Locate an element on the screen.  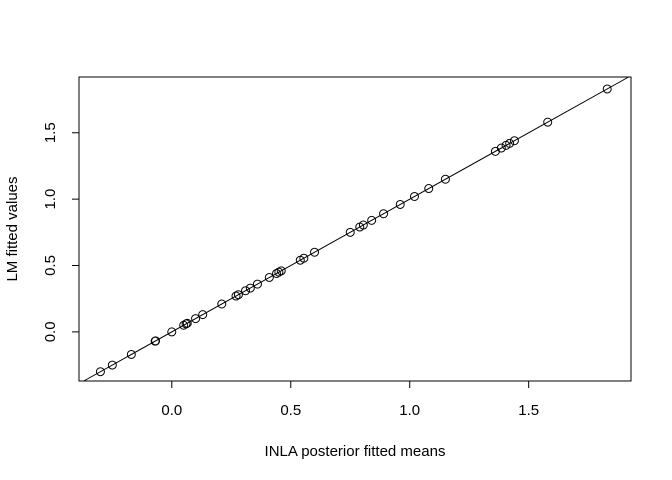
y-tick-label: 0.0 is located at coordinates (50, 331).